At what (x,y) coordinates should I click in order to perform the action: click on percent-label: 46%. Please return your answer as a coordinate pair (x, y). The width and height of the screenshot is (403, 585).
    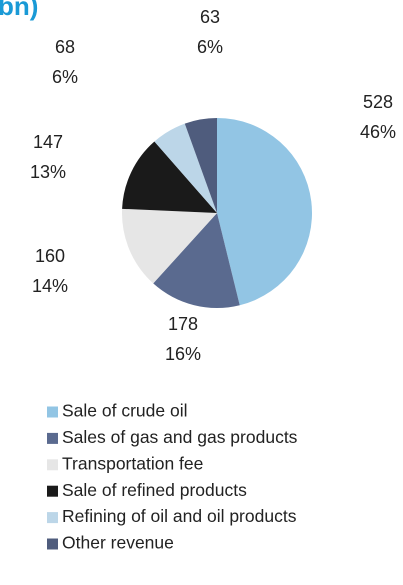
    Looking at the image, I should click on (378, 132).